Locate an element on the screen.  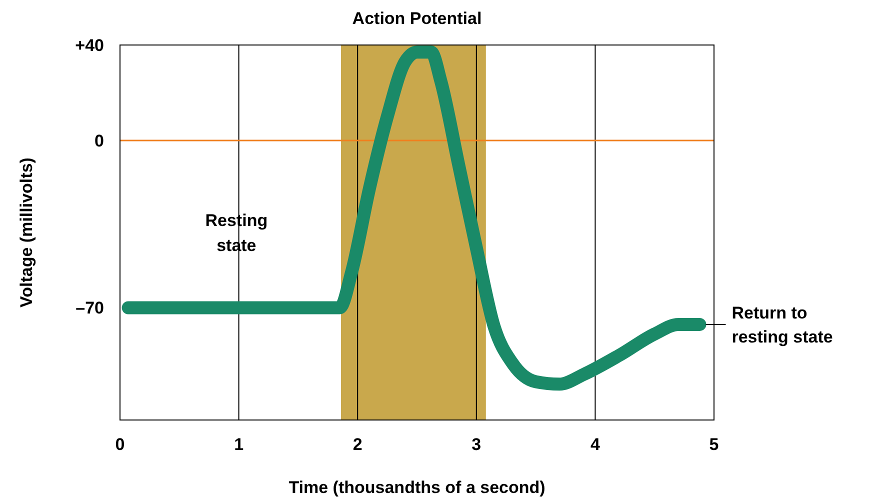
y-tick-label: –70 is located at coordinates (90, 308).